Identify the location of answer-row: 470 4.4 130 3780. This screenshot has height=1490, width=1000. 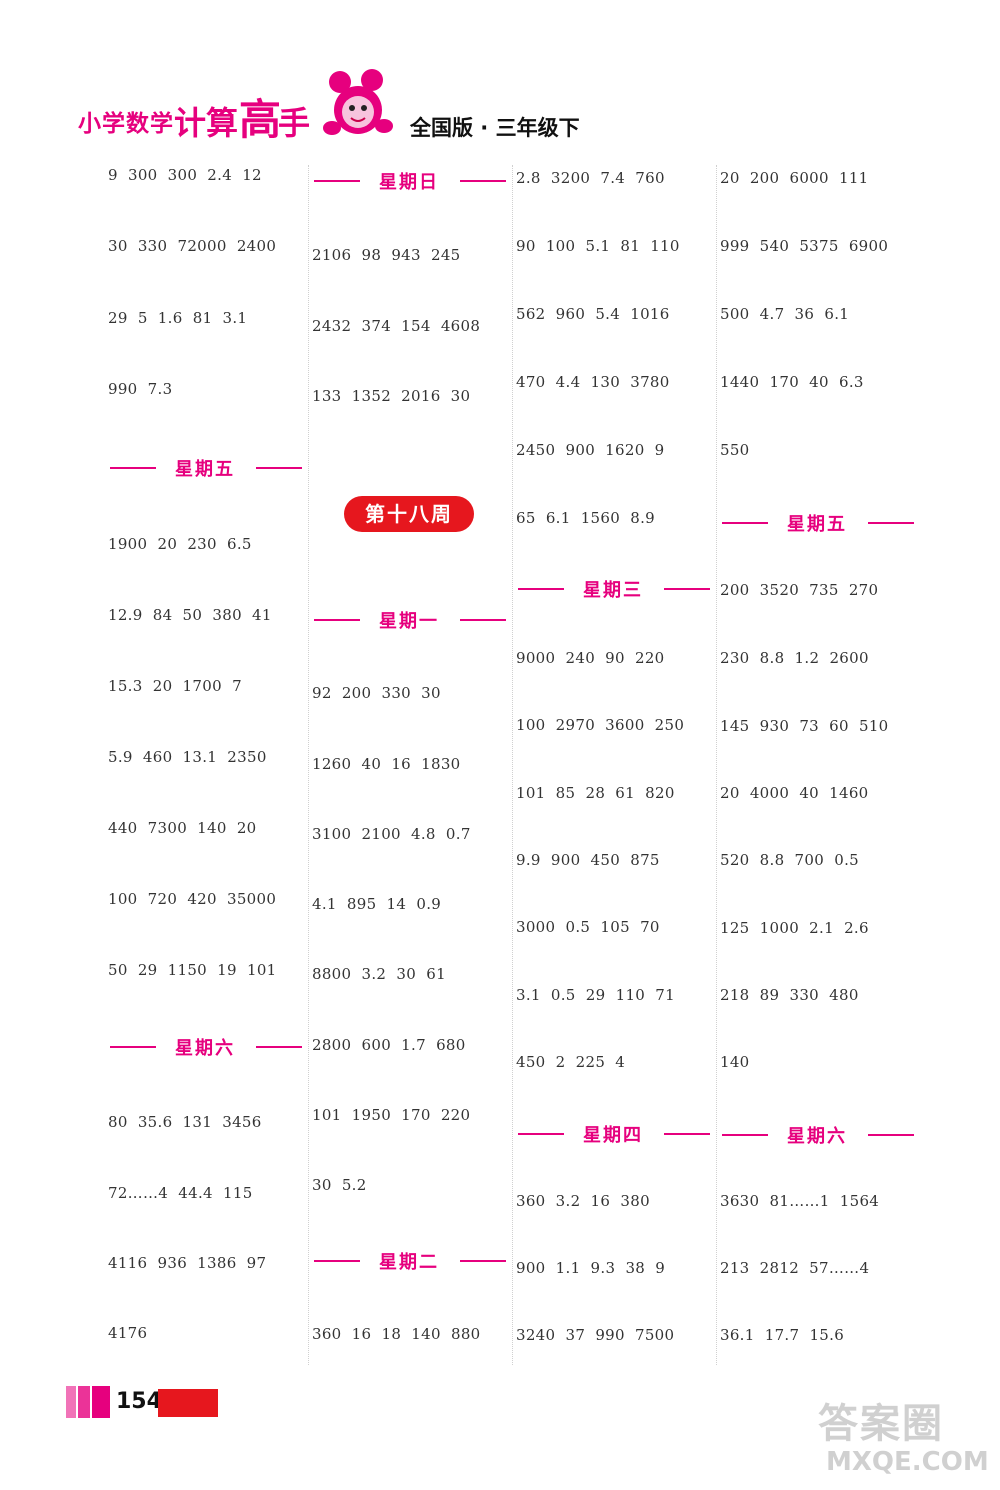
(593, 382).